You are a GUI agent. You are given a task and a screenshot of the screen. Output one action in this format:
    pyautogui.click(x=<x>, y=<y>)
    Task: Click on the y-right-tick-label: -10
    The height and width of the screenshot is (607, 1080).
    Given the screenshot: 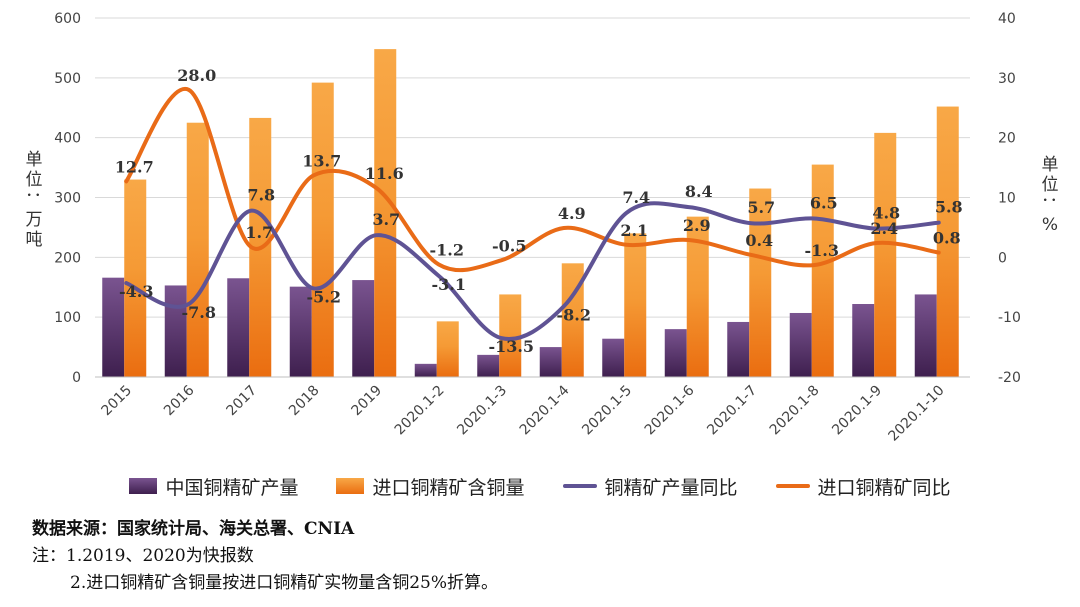 What is the action you would take?
    pyautogui.click(x=1009, y=318)
    